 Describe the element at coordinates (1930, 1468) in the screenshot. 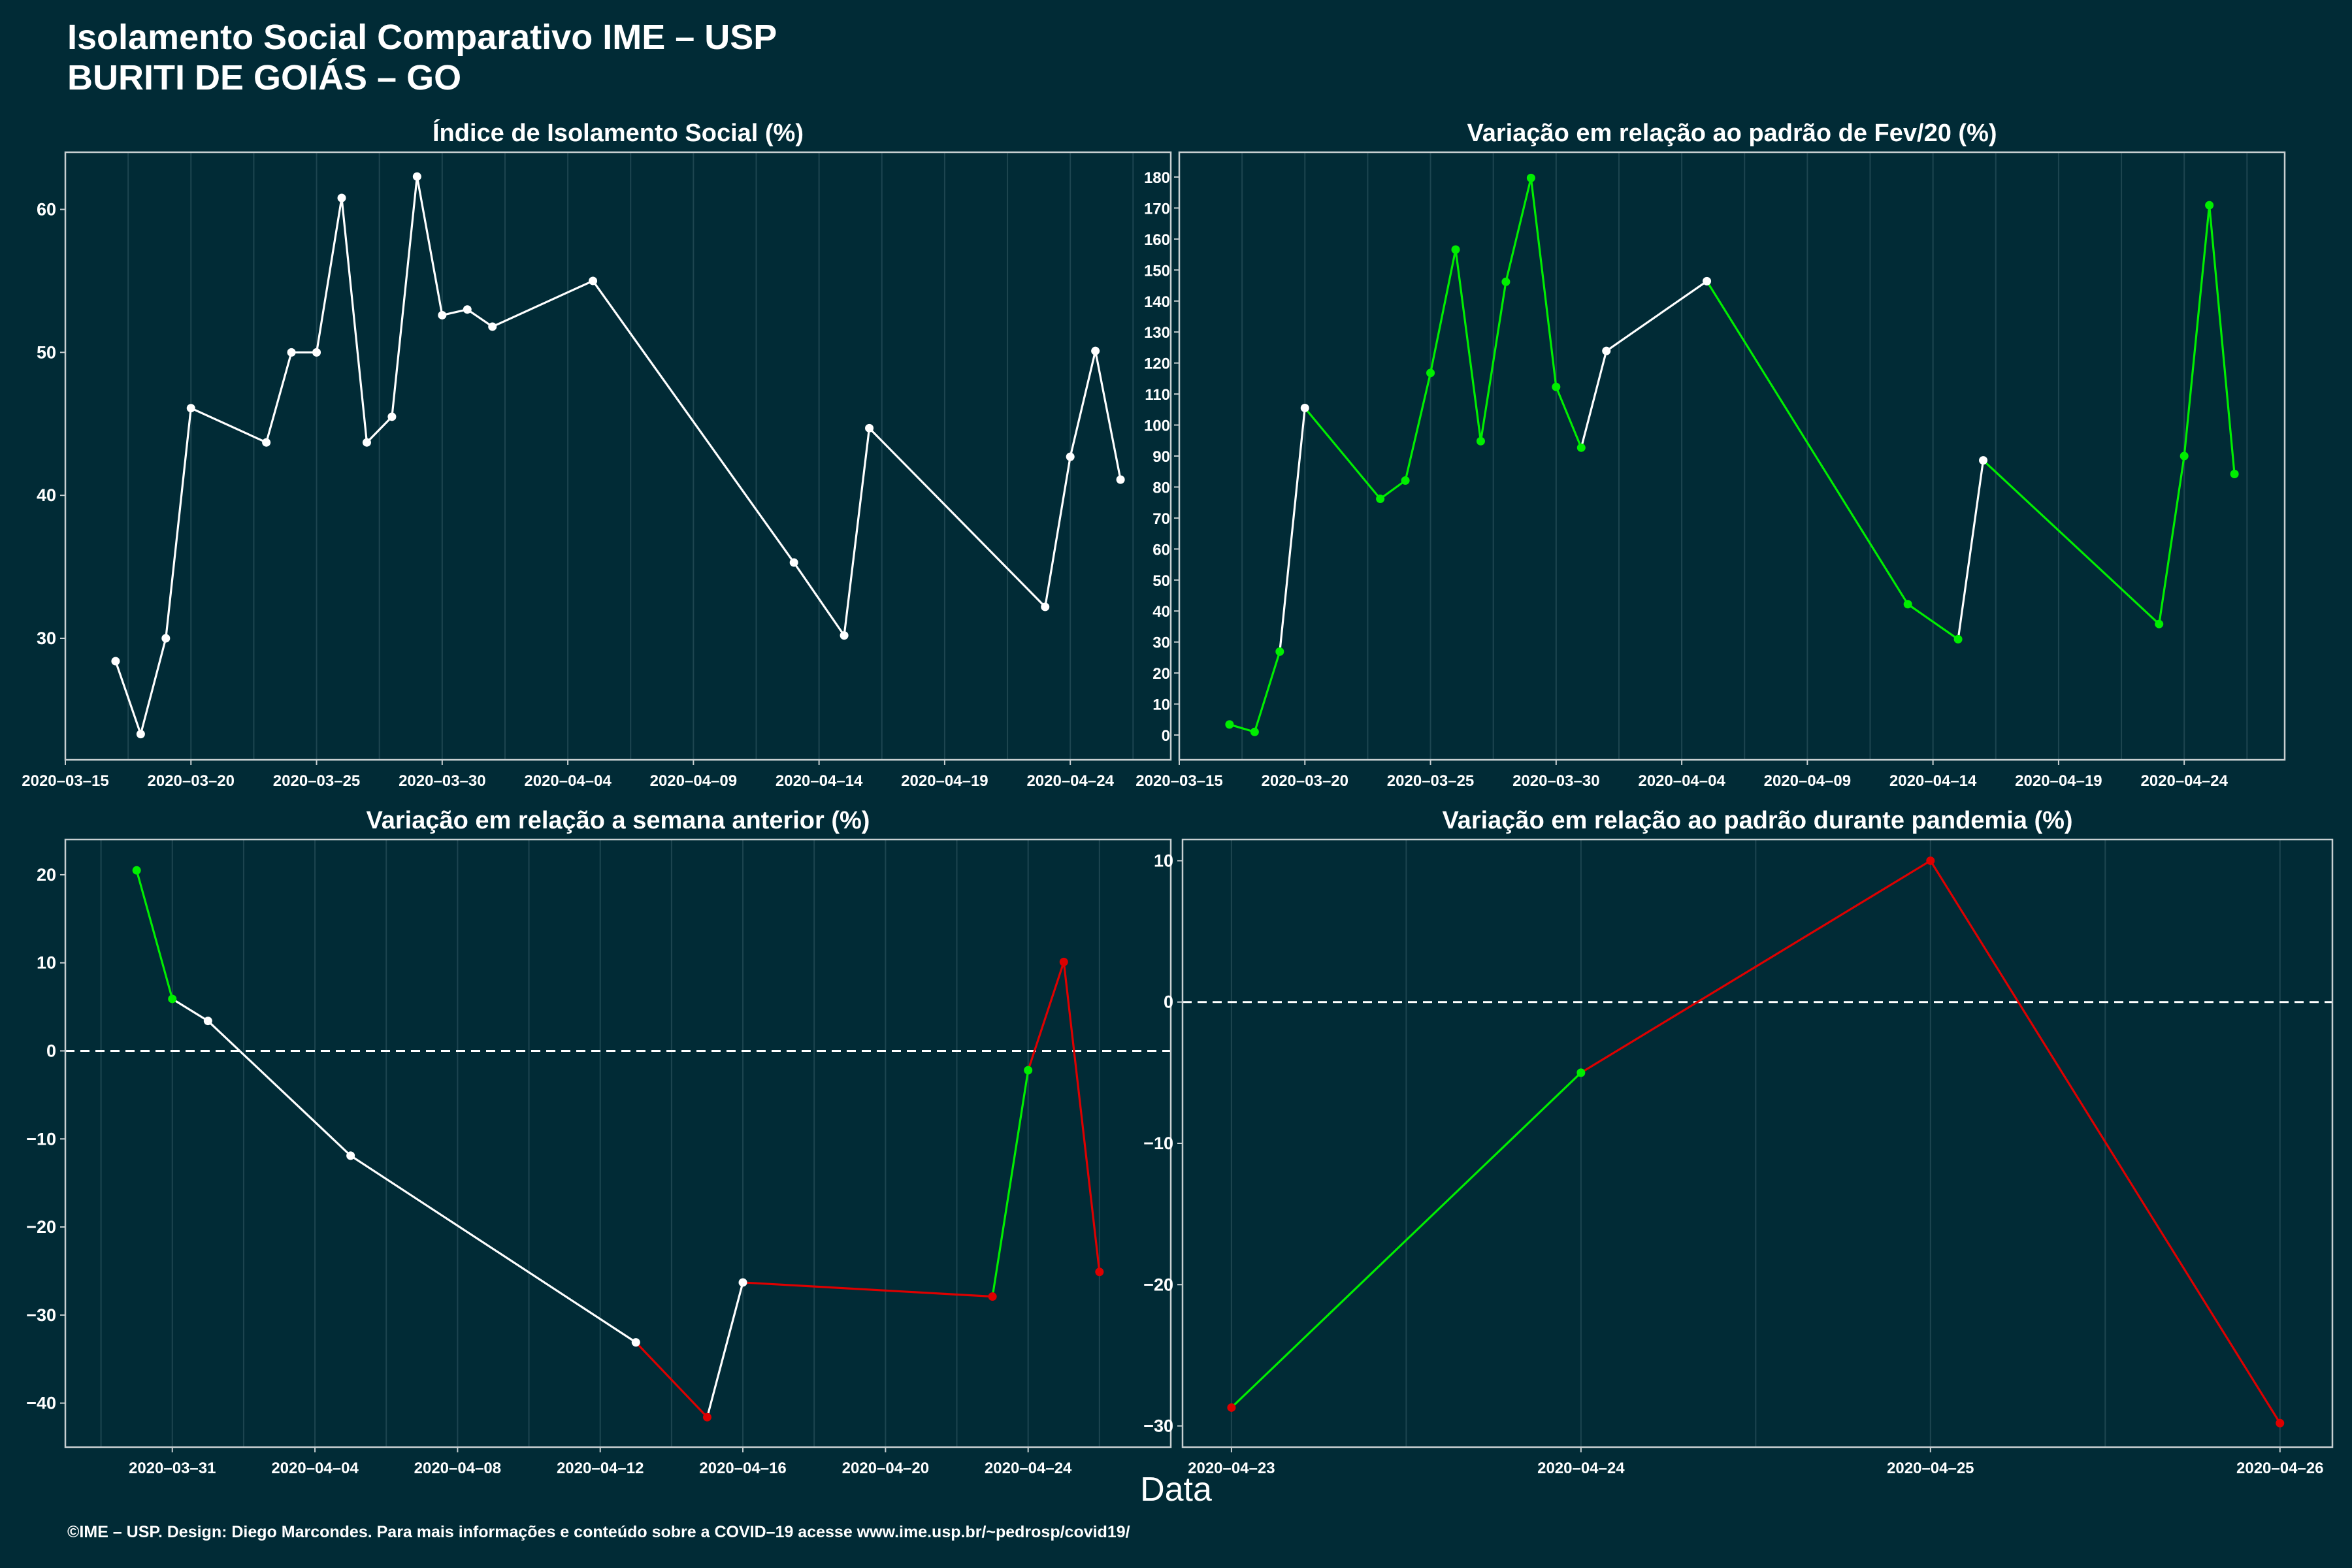

I see `x-tick-label: 2020–04–25` at that location.